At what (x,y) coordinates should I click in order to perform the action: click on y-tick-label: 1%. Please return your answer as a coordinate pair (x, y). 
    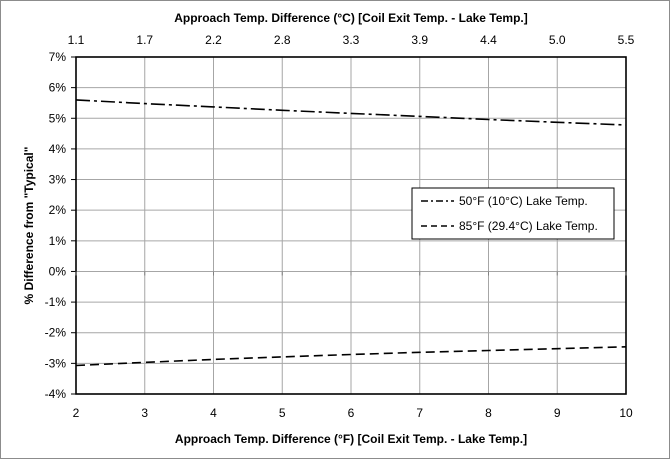
    Looking at the image, I should click on (58, 241).